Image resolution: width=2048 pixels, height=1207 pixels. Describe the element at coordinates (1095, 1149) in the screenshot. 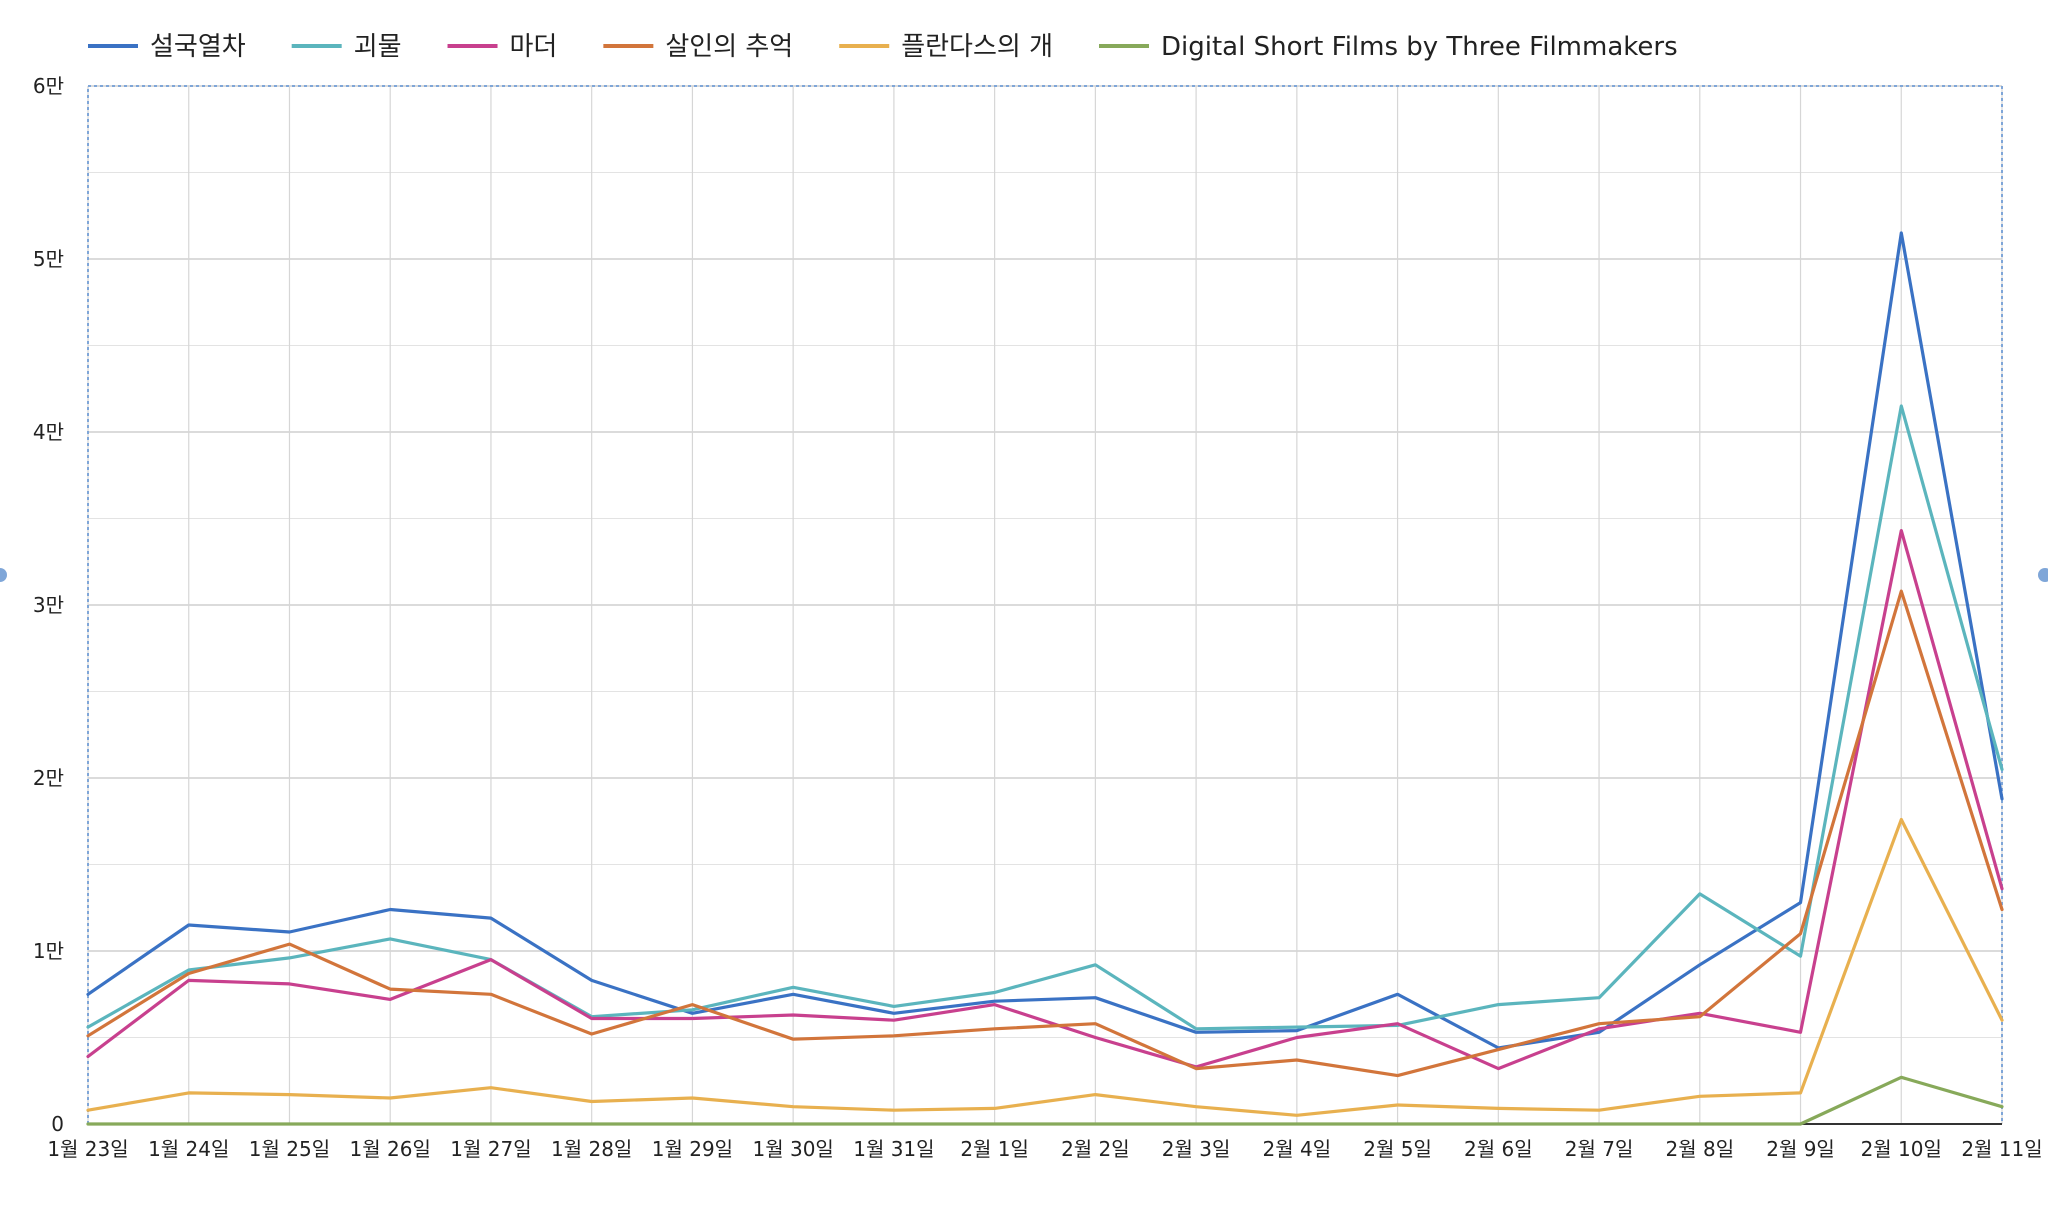

I see `x-tick-label: 2월 2일` at that location.